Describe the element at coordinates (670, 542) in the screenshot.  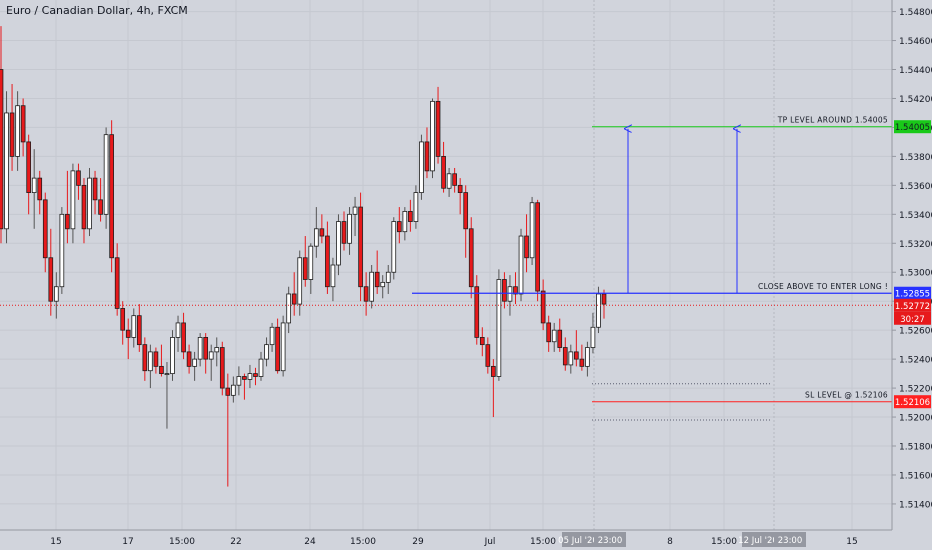
I see `x-tick-label: 8` at that location.